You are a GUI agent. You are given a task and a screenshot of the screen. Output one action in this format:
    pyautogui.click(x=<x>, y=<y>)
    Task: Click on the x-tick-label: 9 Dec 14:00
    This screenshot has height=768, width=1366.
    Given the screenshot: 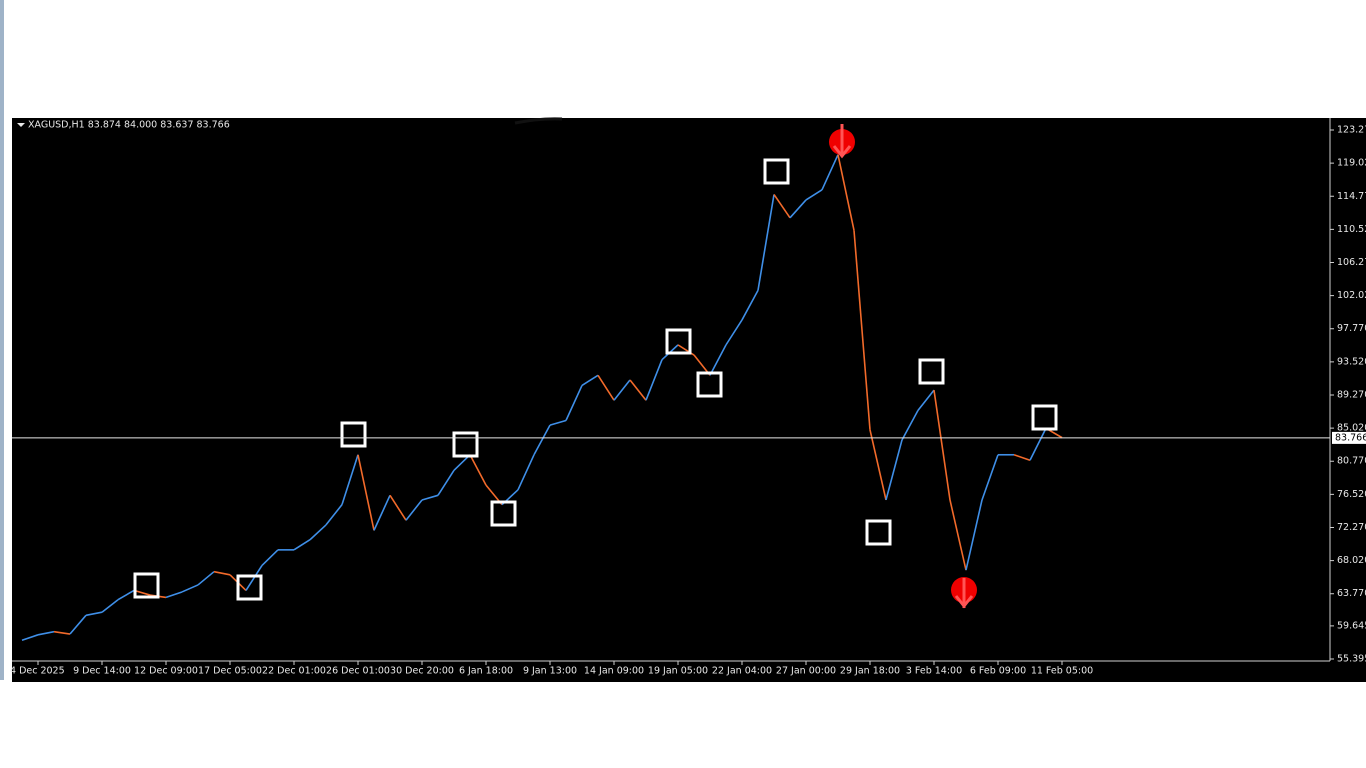 What is the action you would take?
    pyautogui.click(x=102, y=671)
    